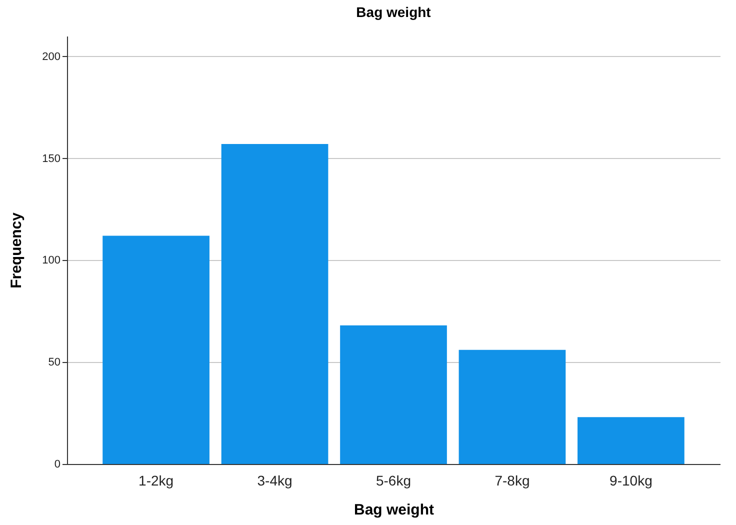 The height and width of the screenshot is (525, 736). I want to click on x-axis-title: Bag weight, so click(394, 510).